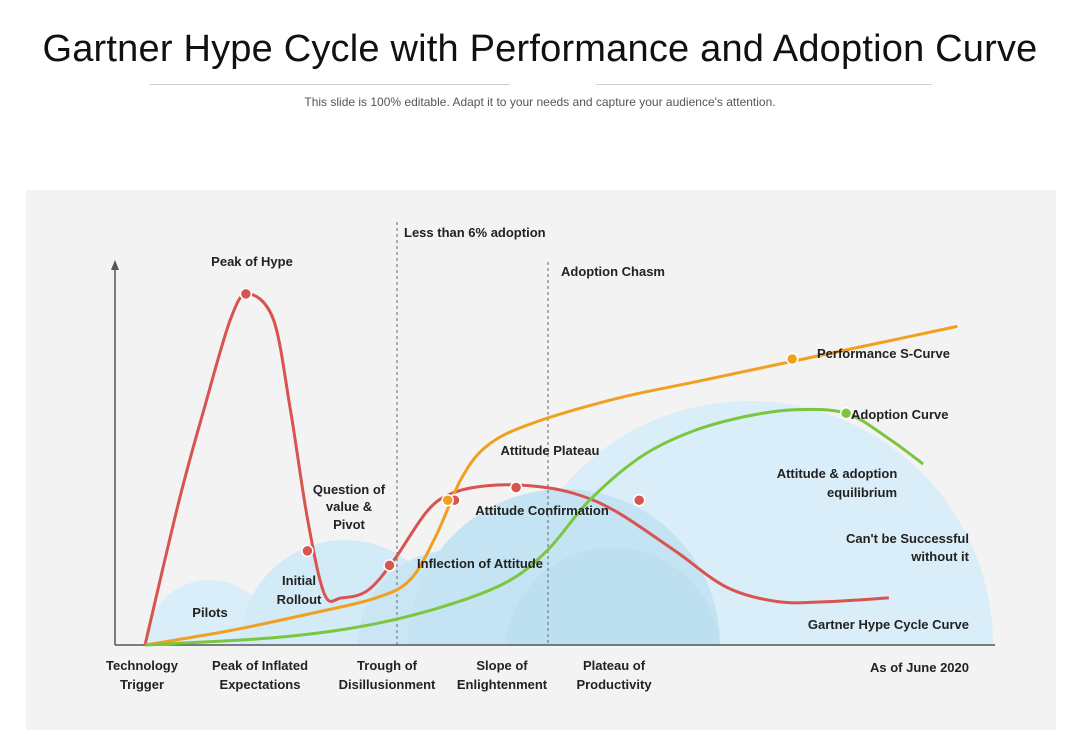 This screenshot has height=737, width=1080. I want to click on x-label-trough-1: Trough of, so click(387, 665).